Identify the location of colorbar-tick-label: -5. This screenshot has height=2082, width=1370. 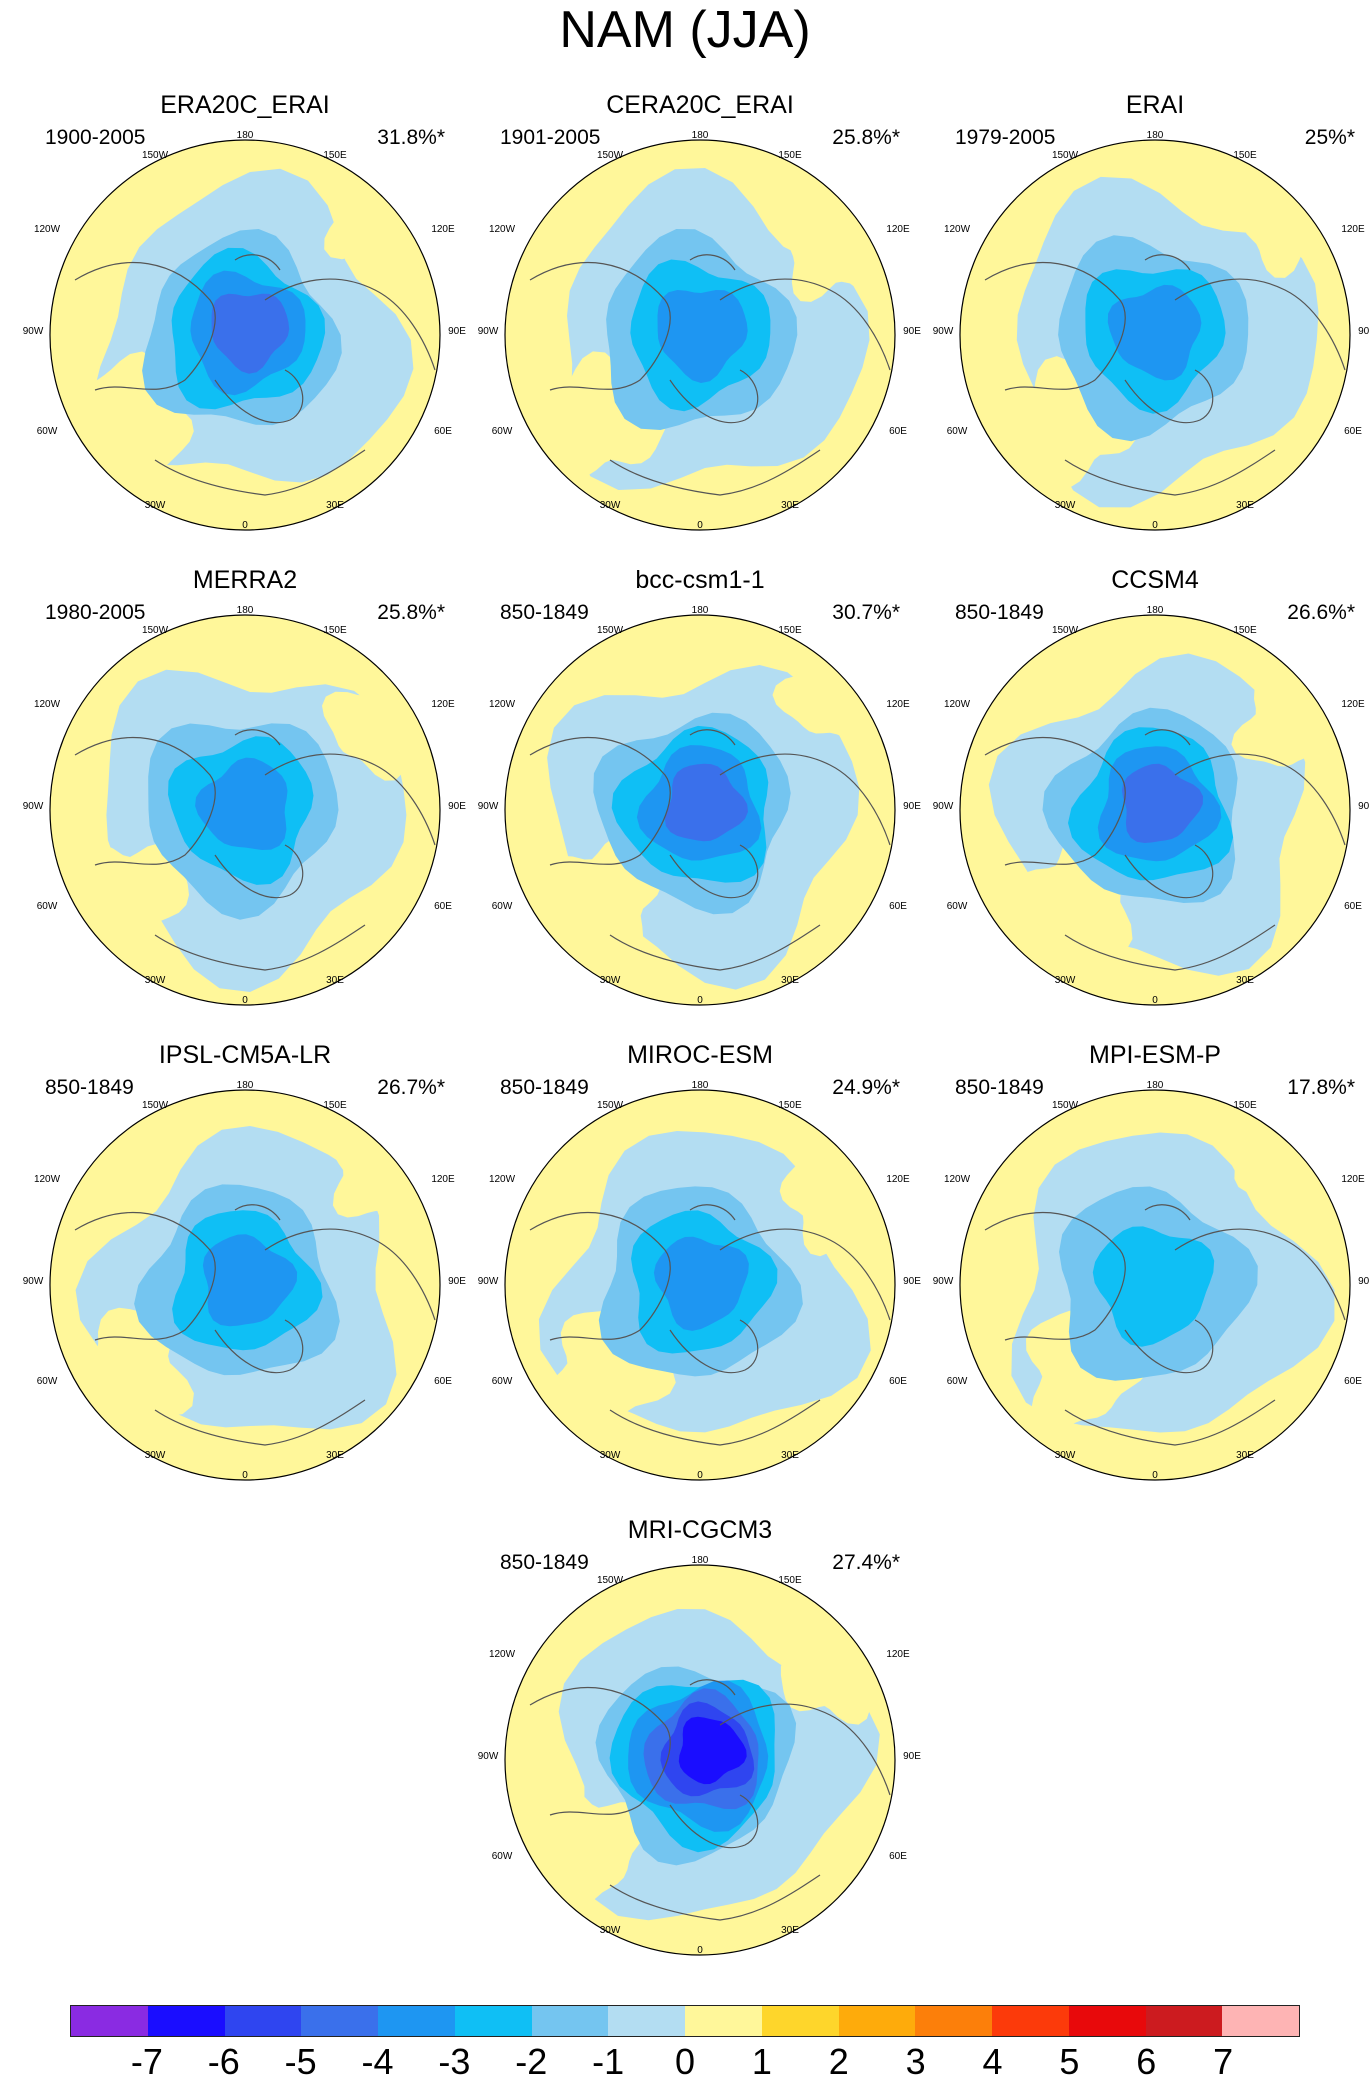
(300, 2061).